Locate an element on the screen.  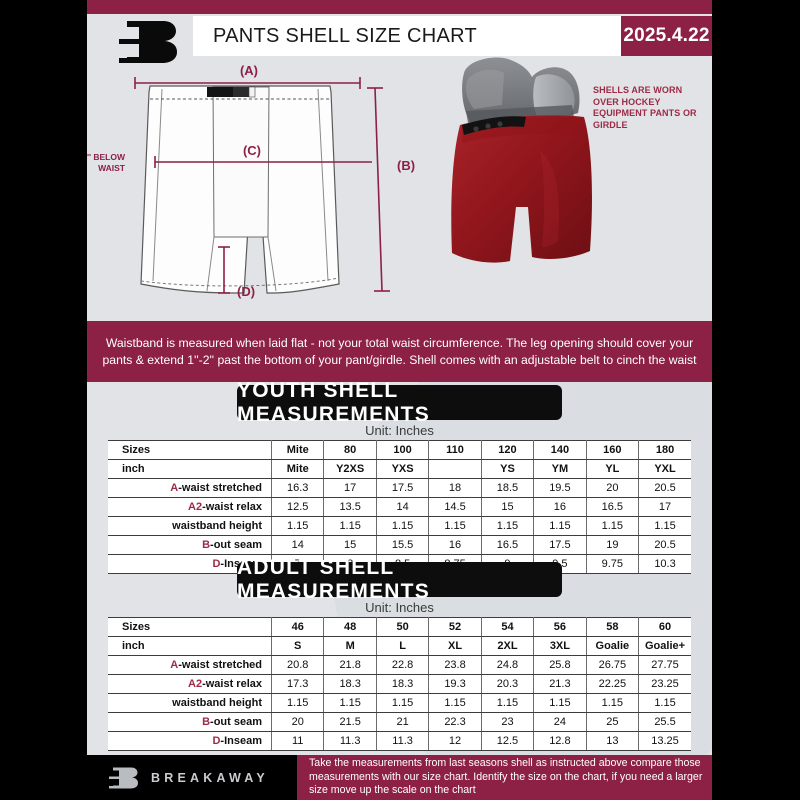
table-cell: 18 is located at coordinates (455, 488).